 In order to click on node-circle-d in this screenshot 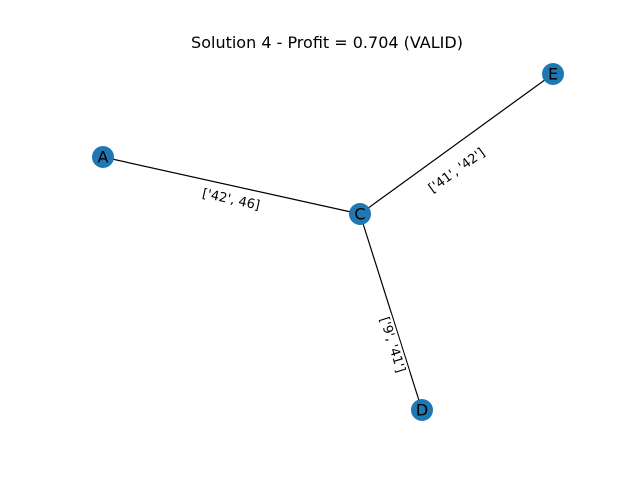, I will do `click(422, 410)`.